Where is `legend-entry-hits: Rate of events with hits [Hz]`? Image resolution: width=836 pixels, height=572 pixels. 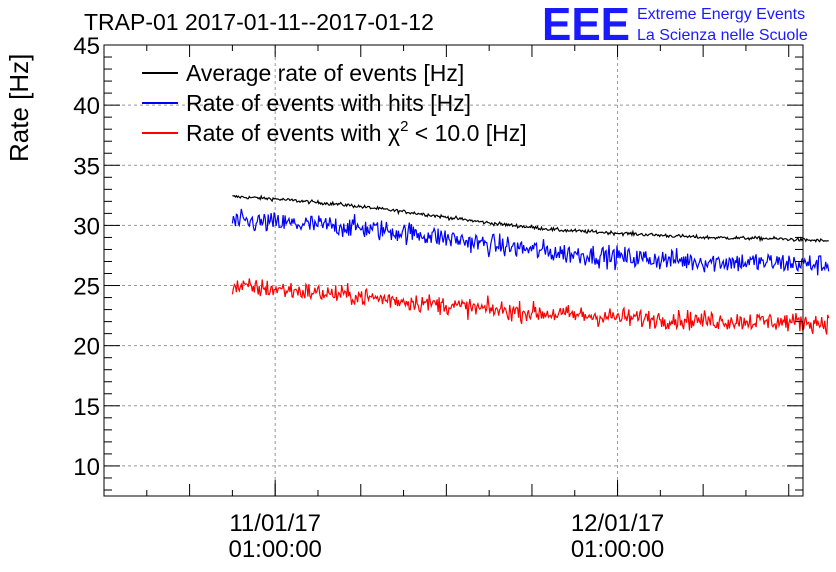 legend-entry-hits: Rate of events with hits [Hz] is located at coordinates (306, 103).